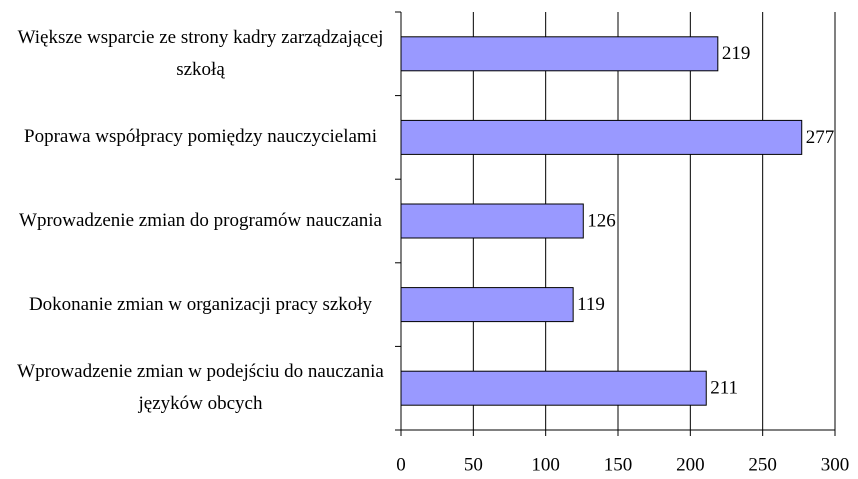 This screenshot has width=858, height=479. I want to click on value-label: 277, so click(820, 137).